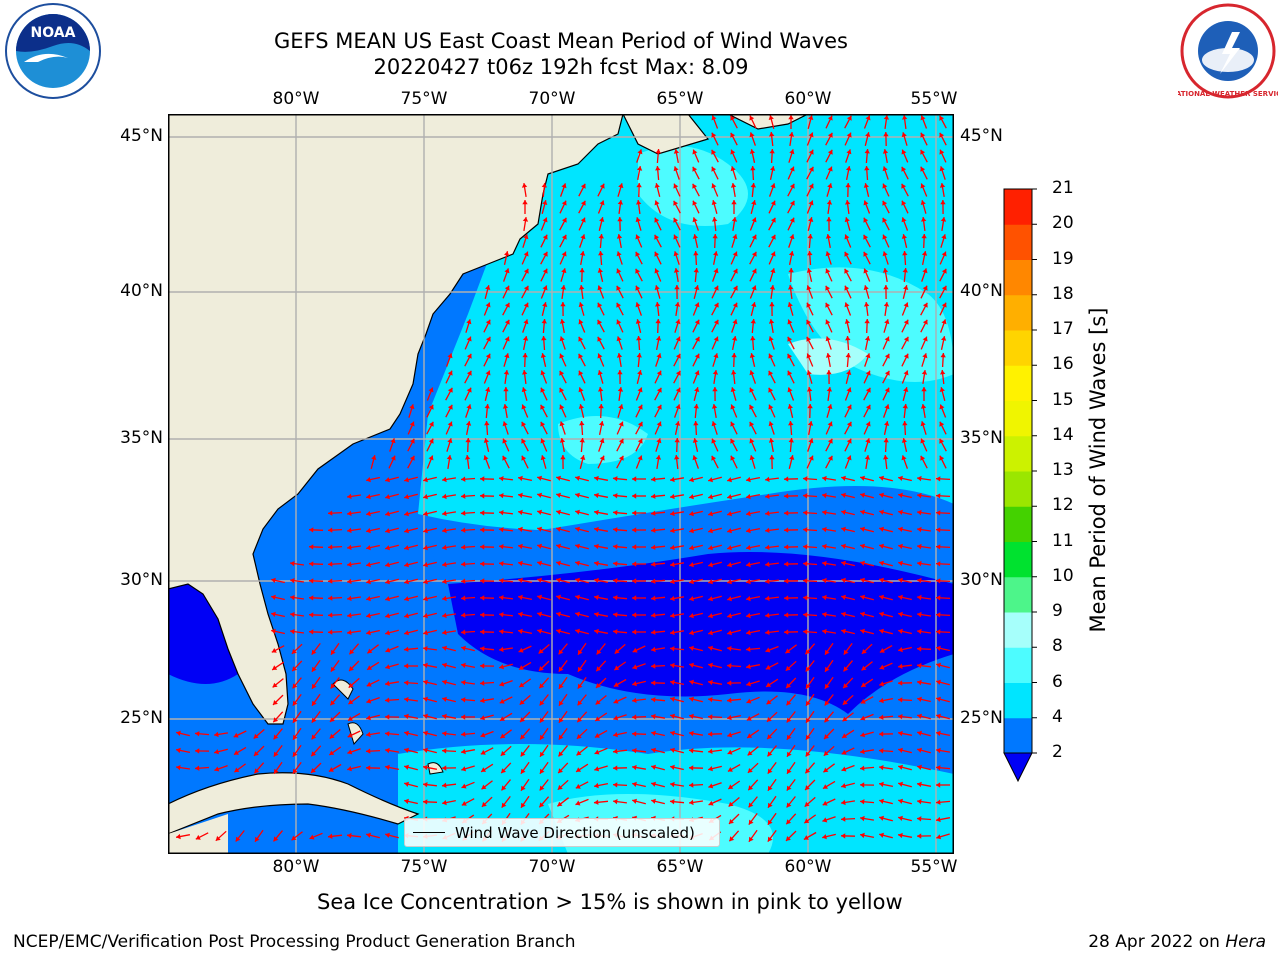  I want to click on colorbar-segment, so click(1018, 453).